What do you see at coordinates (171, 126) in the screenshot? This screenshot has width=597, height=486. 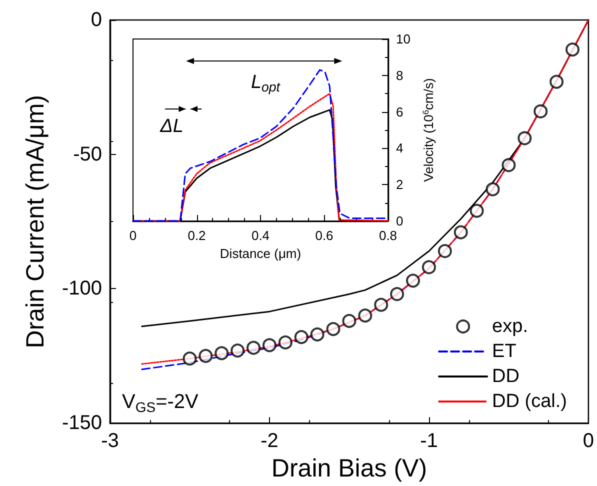 I see `annotation: ΔL` at bounding box center [171, 126].